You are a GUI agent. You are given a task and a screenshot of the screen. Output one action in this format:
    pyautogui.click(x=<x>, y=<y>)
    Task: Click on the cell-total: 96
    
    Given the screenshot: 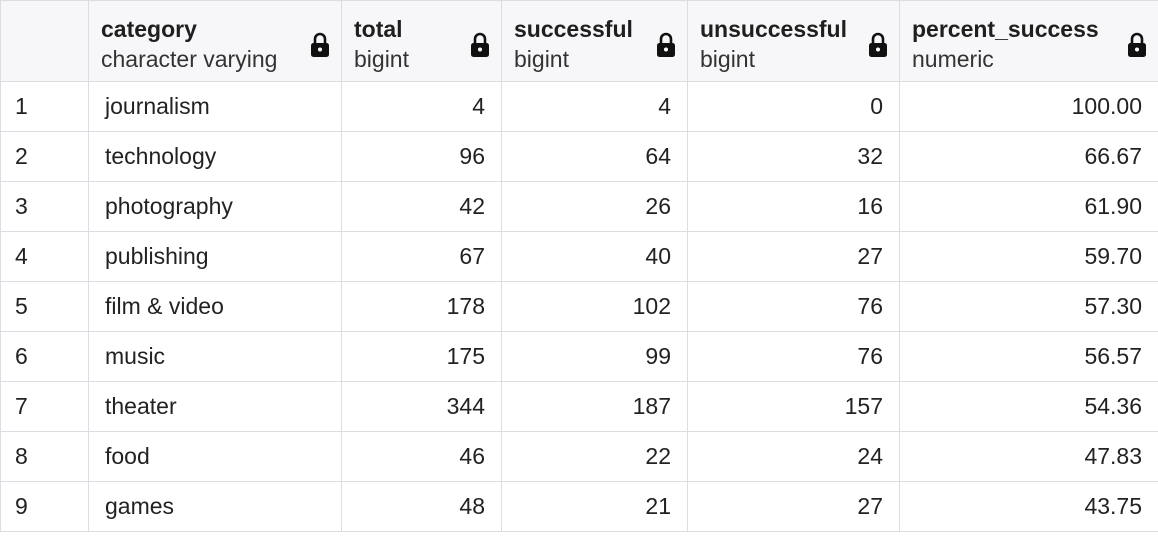 What is the action you would take?
    pyautogui.click(x=421, y=156)
    